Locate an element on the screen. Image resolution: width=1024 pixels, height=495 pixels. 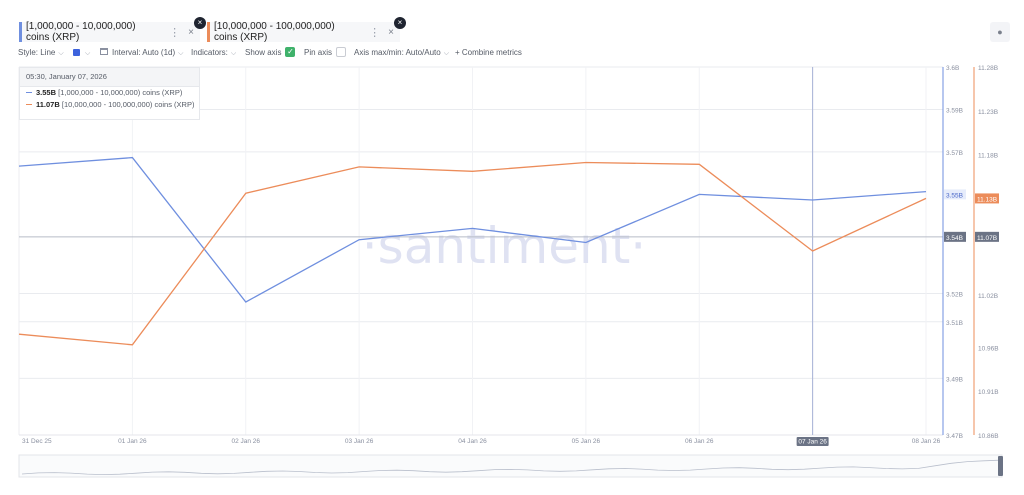
current-right-badge-bg is located at coordinates (987, 198).